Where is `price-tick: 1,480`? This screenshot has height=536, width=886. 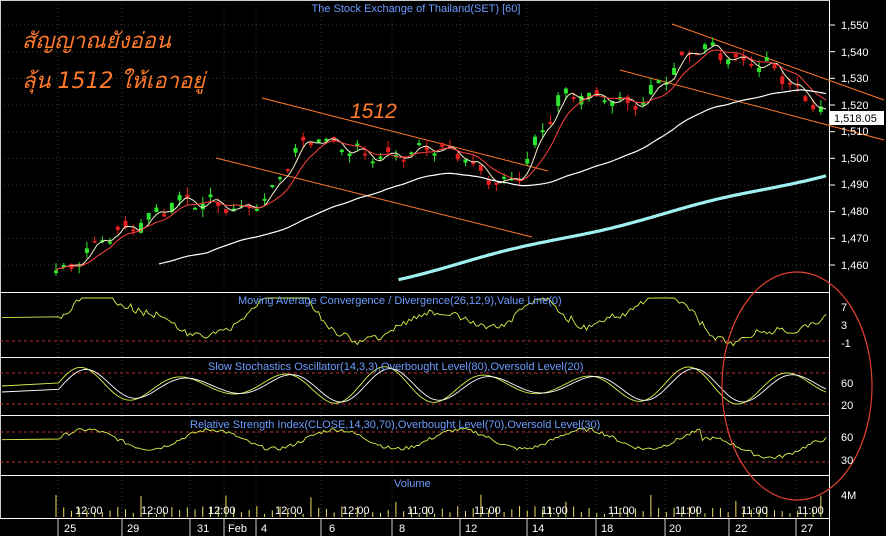 price-tick: 1,480 is located at coordinates (855, 212).